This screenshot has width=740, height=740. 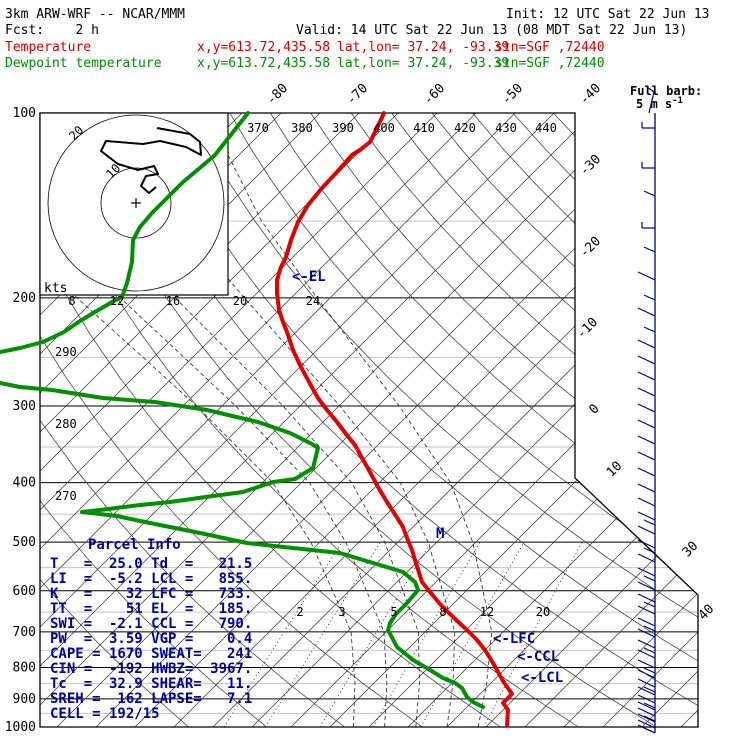 I want to click on temperature-legend: Temperature, so click(x=48, y=47).